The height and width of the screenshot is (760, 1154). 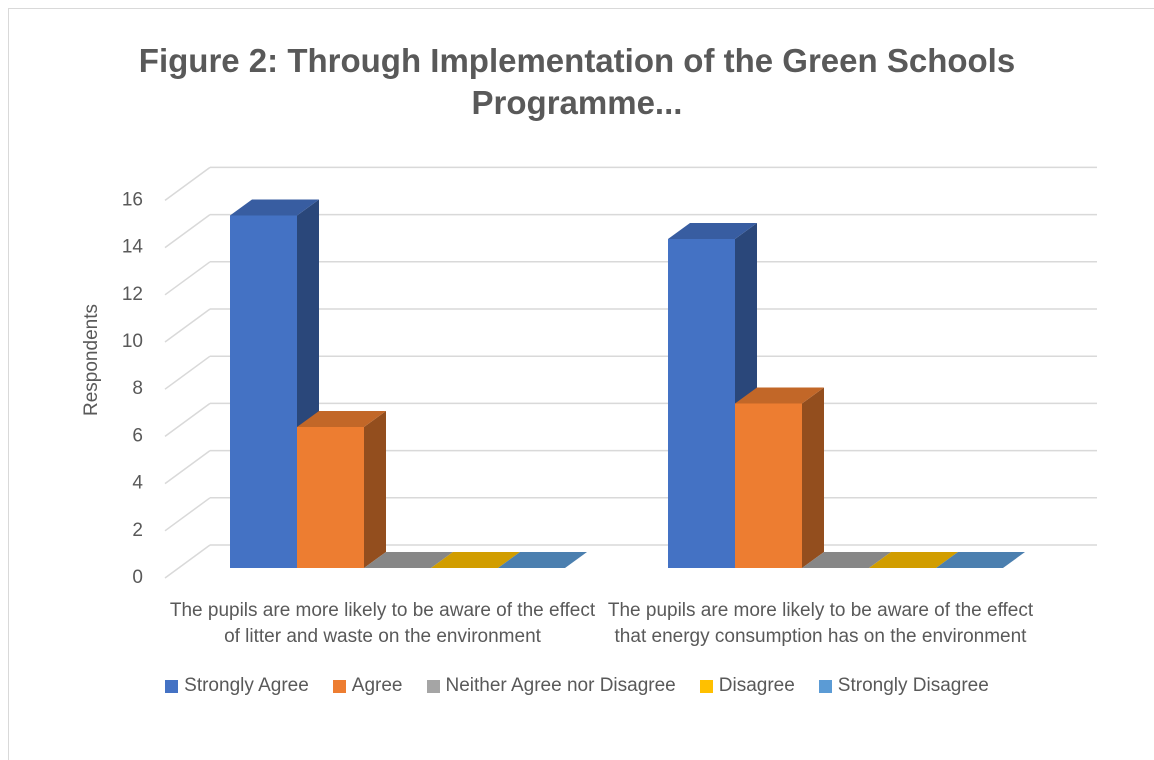 I want to click on legend-item: Strongly Disagree, so click(x=903, y=686).